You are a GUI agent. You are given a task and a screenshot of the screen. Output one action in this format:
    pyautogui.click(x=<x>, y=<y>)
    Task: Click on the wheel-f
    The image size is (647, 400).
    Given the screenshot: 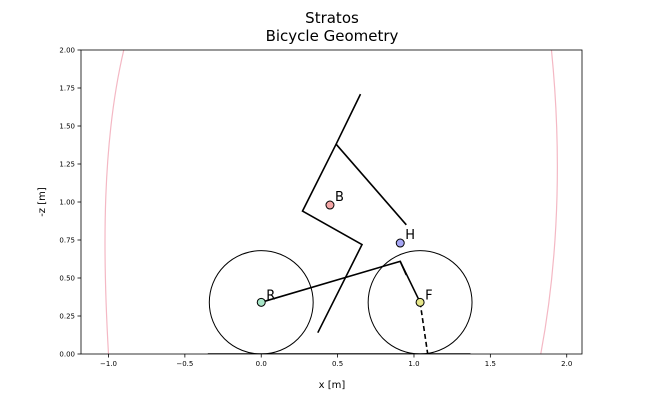 What is the action you would take?
    pyautogui.click(x=420, y=302)
    